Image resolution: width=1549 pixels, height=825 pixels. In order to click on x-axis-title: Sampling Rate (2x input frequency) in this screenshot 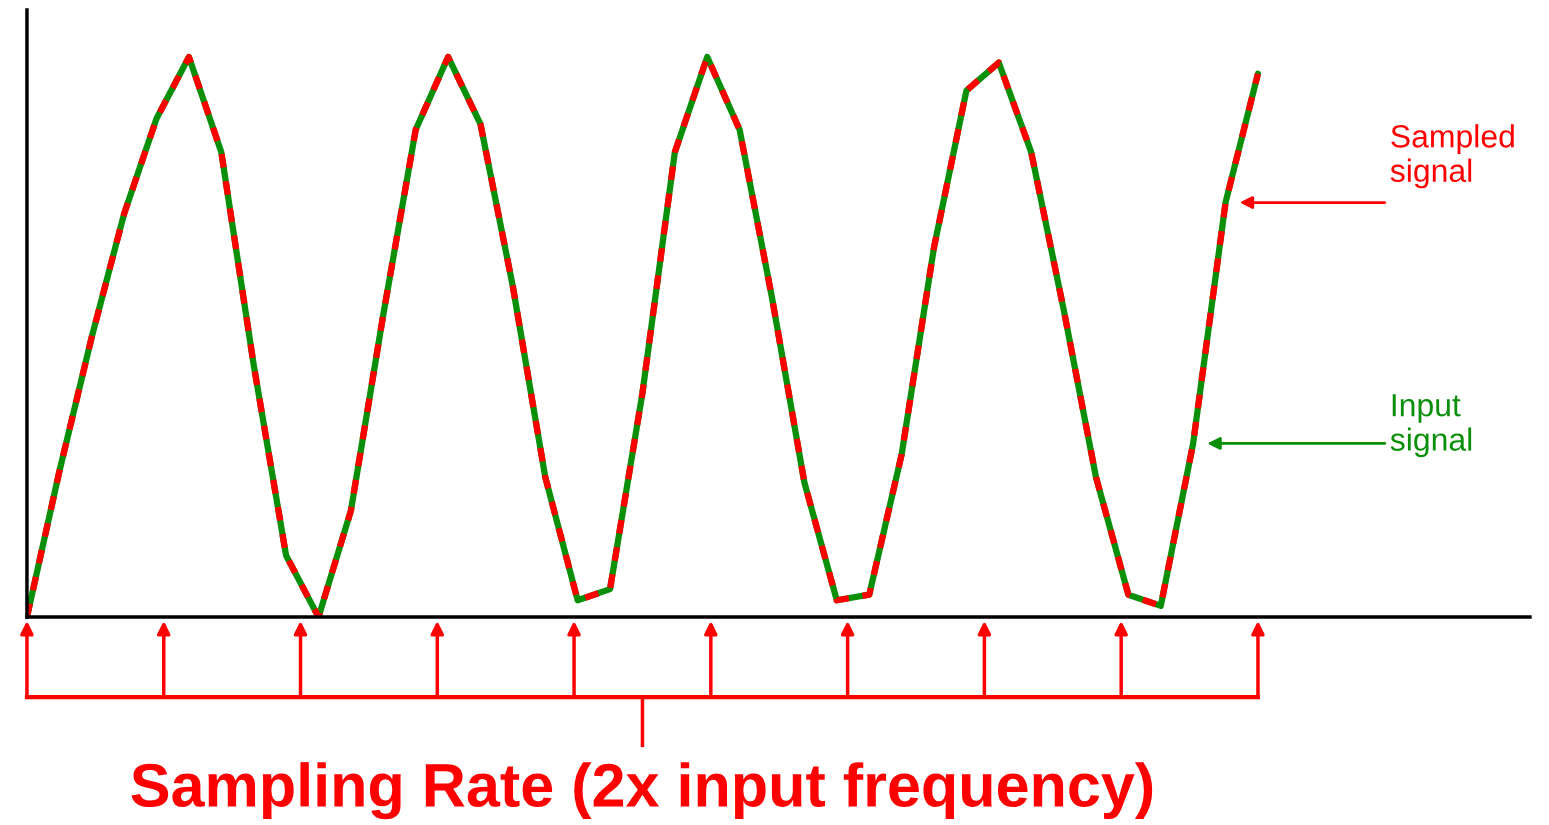, I will do `click(642, 791)`.